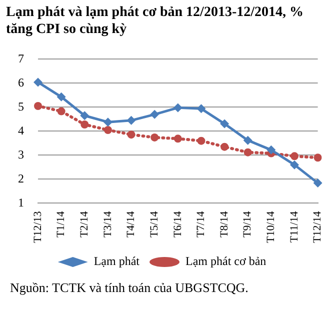  Describe the element at coordinates (21, 106) in the screenshot. I see `y-tick-label: 5` at that location.